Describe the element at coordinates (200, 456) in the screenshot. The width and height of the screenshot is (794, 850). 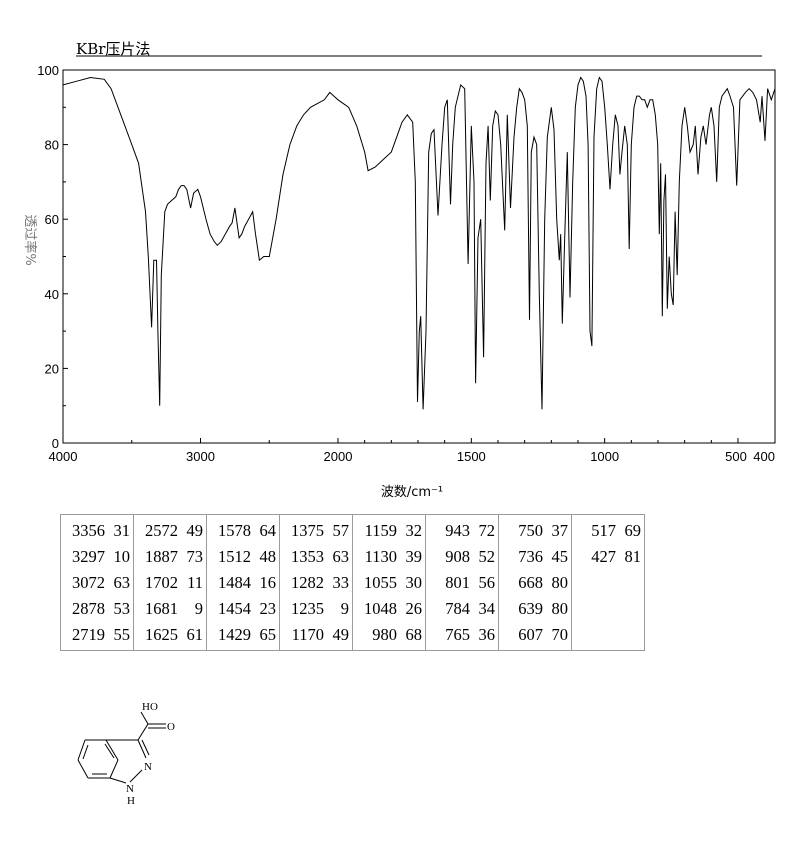
I see `x-tick-label: 3000` at that location.